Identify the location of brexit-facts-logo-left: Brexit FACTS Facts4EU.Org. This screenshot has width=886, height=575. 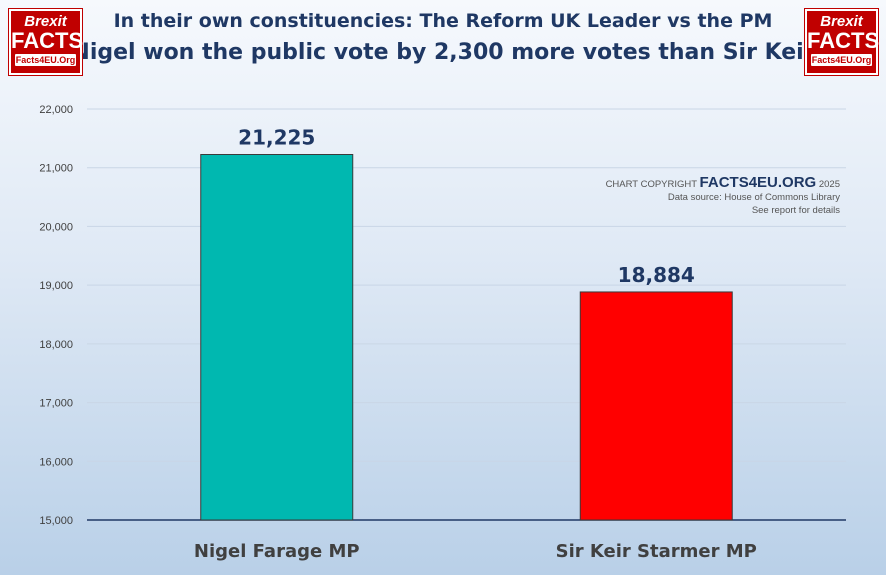
(46, 42).